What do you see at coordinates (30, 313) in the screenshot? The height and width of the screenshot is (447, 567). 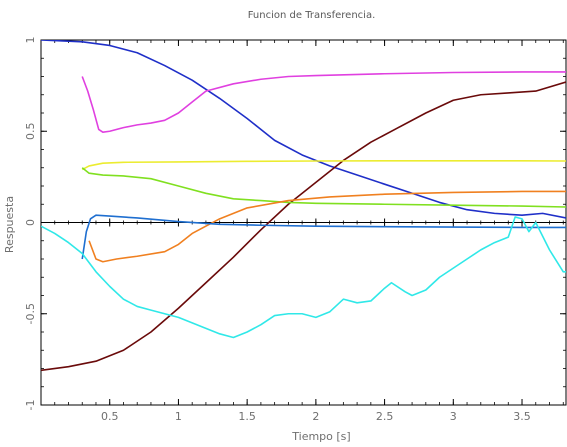 I see `y-tick-label: -0.5` at bounding box center [30, 313].